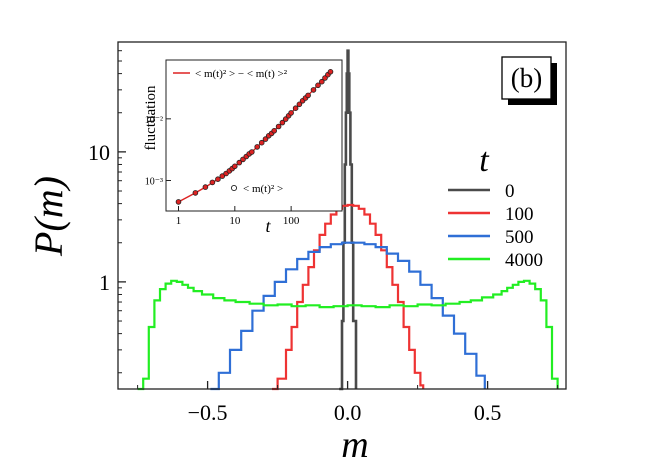 The height and width of the screenshot is (470, 664). Describe the element at coordinates (99, 152) in the screenshot. I see `y-tick-label: 10` at that location.